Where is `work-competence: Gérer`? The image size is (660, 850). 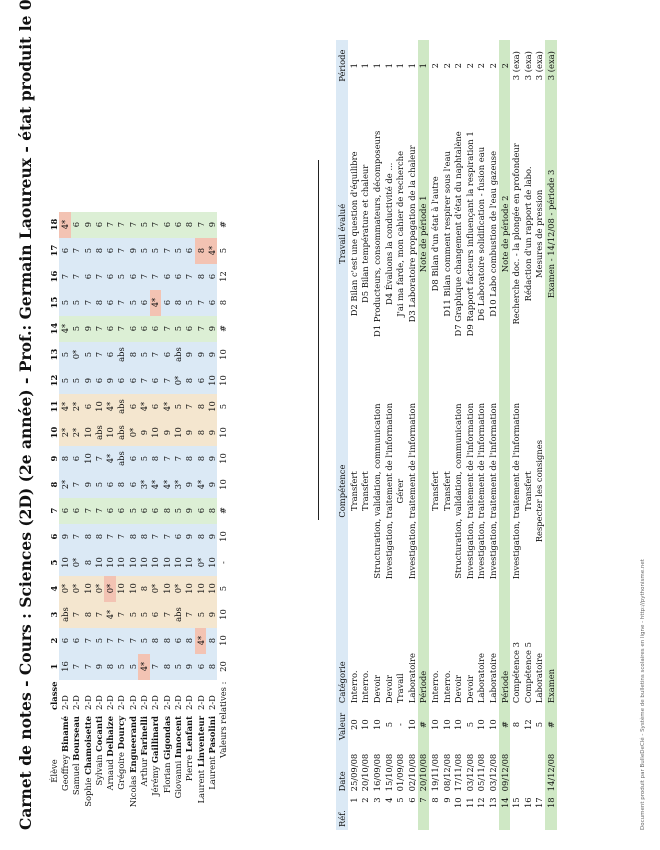 work-competence: Gérer is located at coordinates (400, 491).